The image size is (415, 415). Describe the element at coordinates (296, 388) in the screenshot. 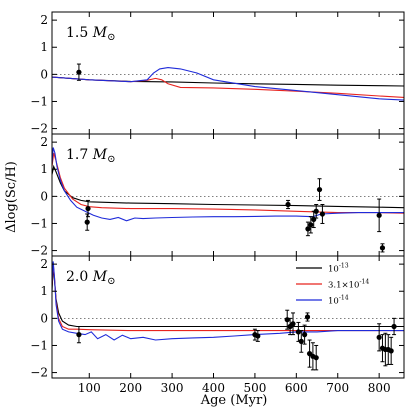

I see `x-tick-label: 600` at that location.